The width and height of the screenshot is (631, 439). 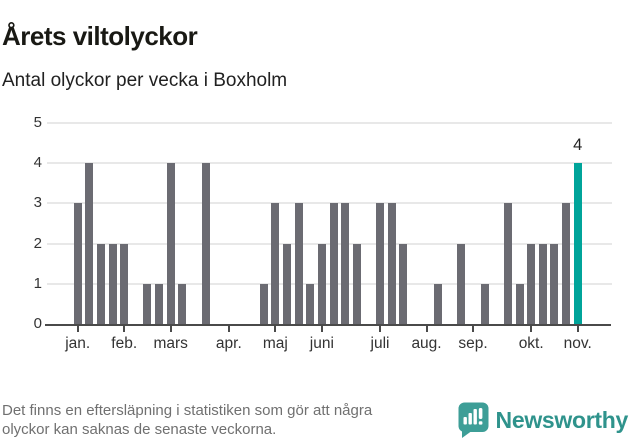 What do you see at coordinates (100, 36) in the screenshot?
I see `page-title: Årets viltolyckor` at bounding box center [100, 36].